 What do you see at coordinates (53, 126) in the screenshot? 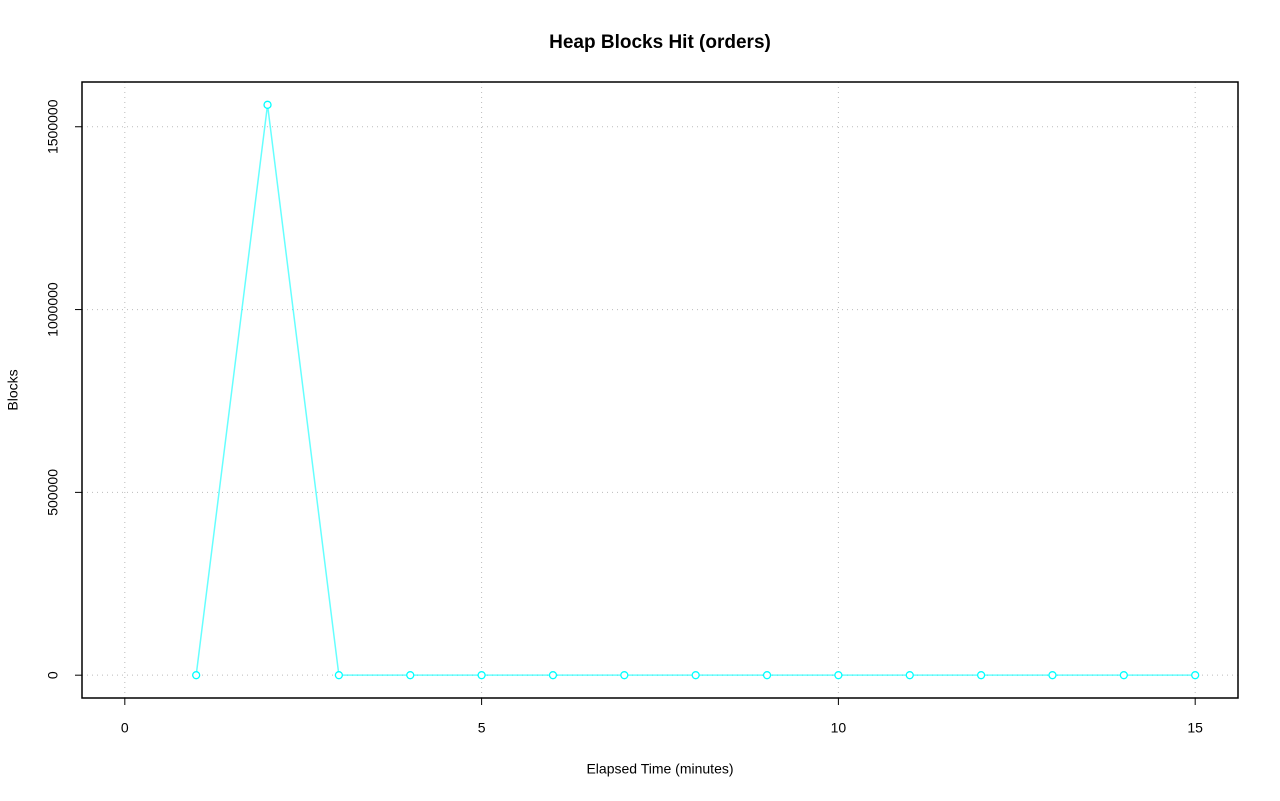
I see `y-tick-label: 1500000` at bounding box center [53, 126].